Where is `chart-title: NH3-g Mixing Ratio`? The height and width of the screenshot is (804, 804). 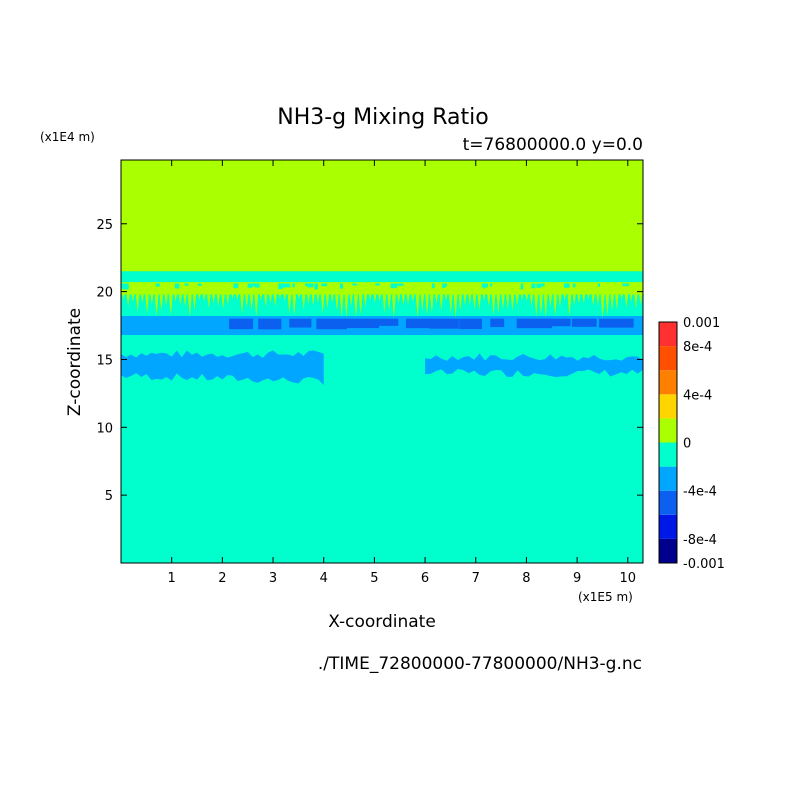 chart-title: NH3-g Mixing Ratio is located at coordinates (383, 117).